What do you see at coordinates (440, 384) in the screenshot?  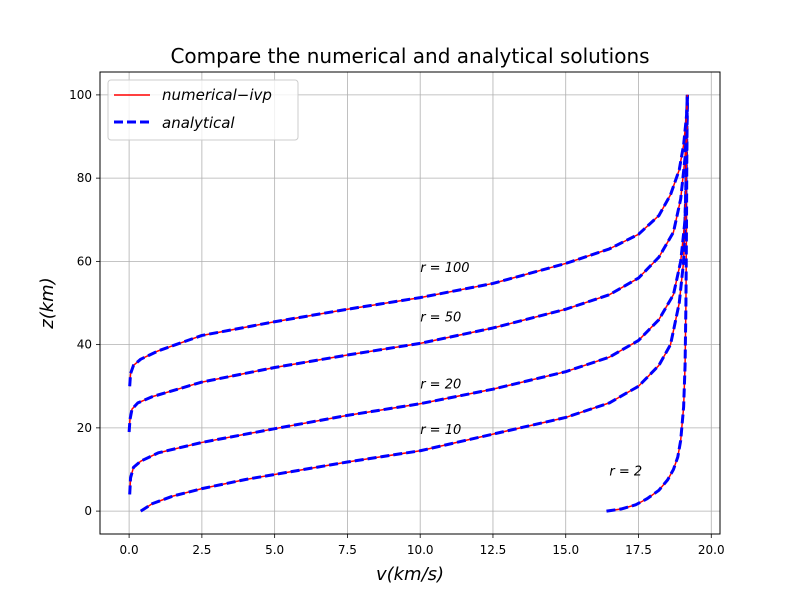 I see `curve-label-r20: r = 20` at bounding box center [440, 384].